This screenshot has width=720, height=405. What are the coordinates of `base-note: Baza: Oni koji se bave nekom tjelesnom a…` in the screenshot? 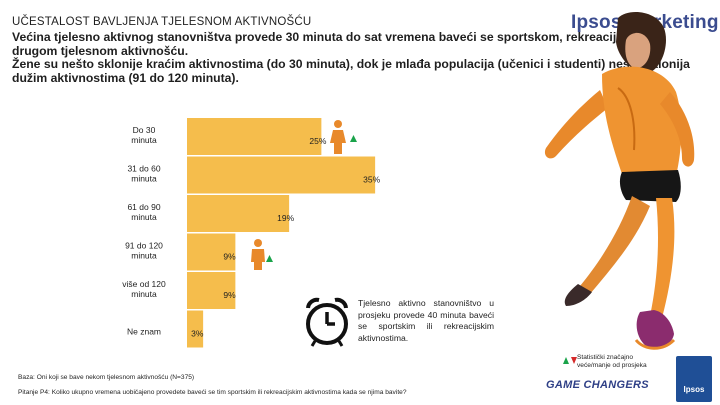 It's located at (106, 377).